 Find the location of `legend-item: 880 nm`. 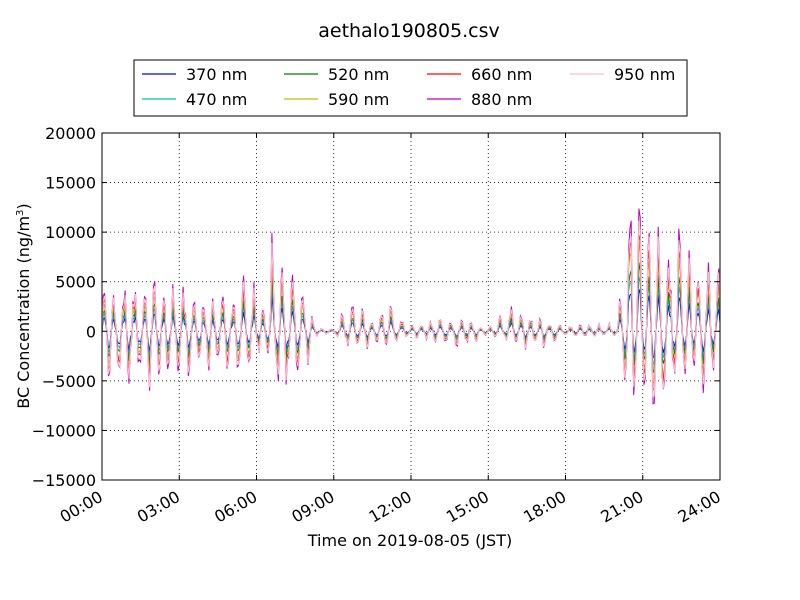

legend-item: 880 nm is located at coordinates (479, 99).